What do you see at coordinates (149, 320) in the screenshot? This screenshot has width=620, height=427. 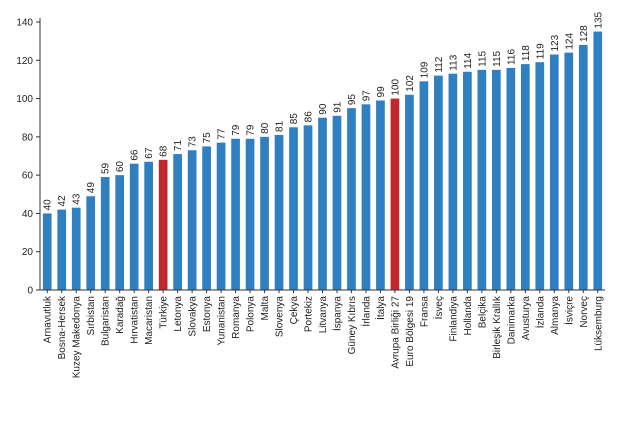 I see `x-category-label: Macaristan` at bounding box center [149, 320].